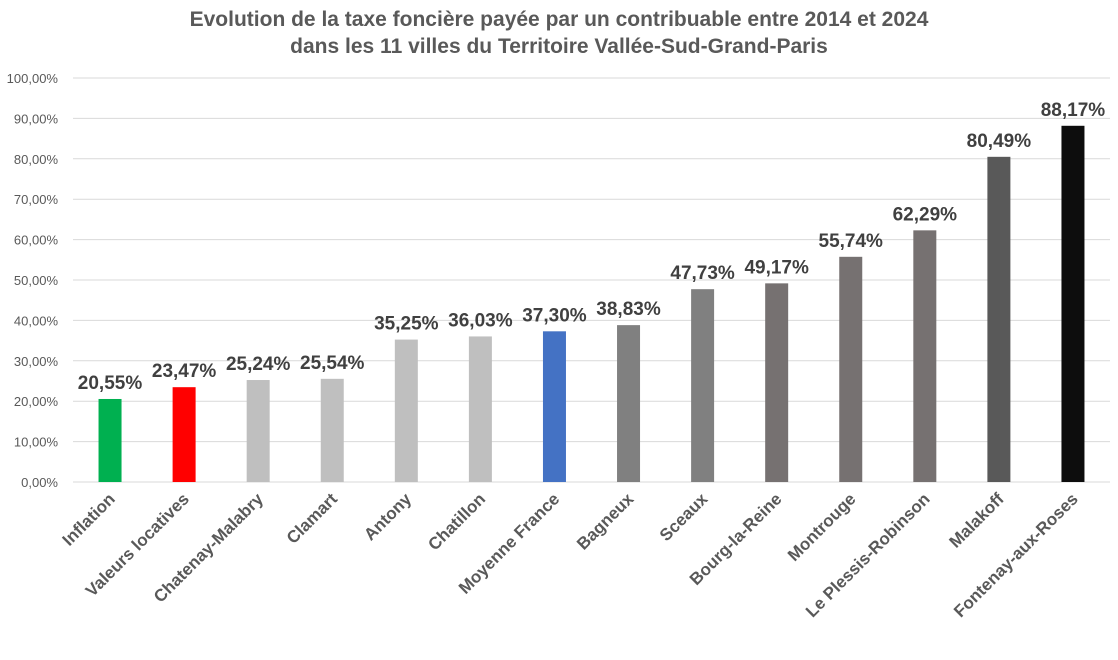  I want to click on y-tick-label: 80,00%, so click(36, 159).